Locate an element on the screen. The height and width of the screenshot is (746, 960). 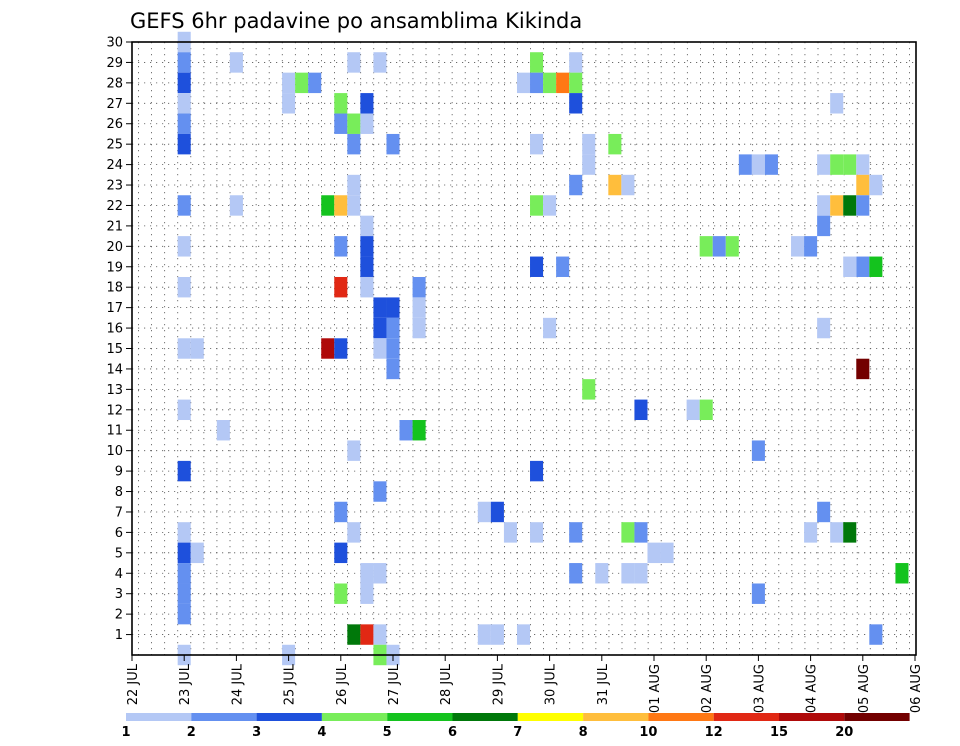
colorbar-label: 15 is located at coordinates (779, 732).